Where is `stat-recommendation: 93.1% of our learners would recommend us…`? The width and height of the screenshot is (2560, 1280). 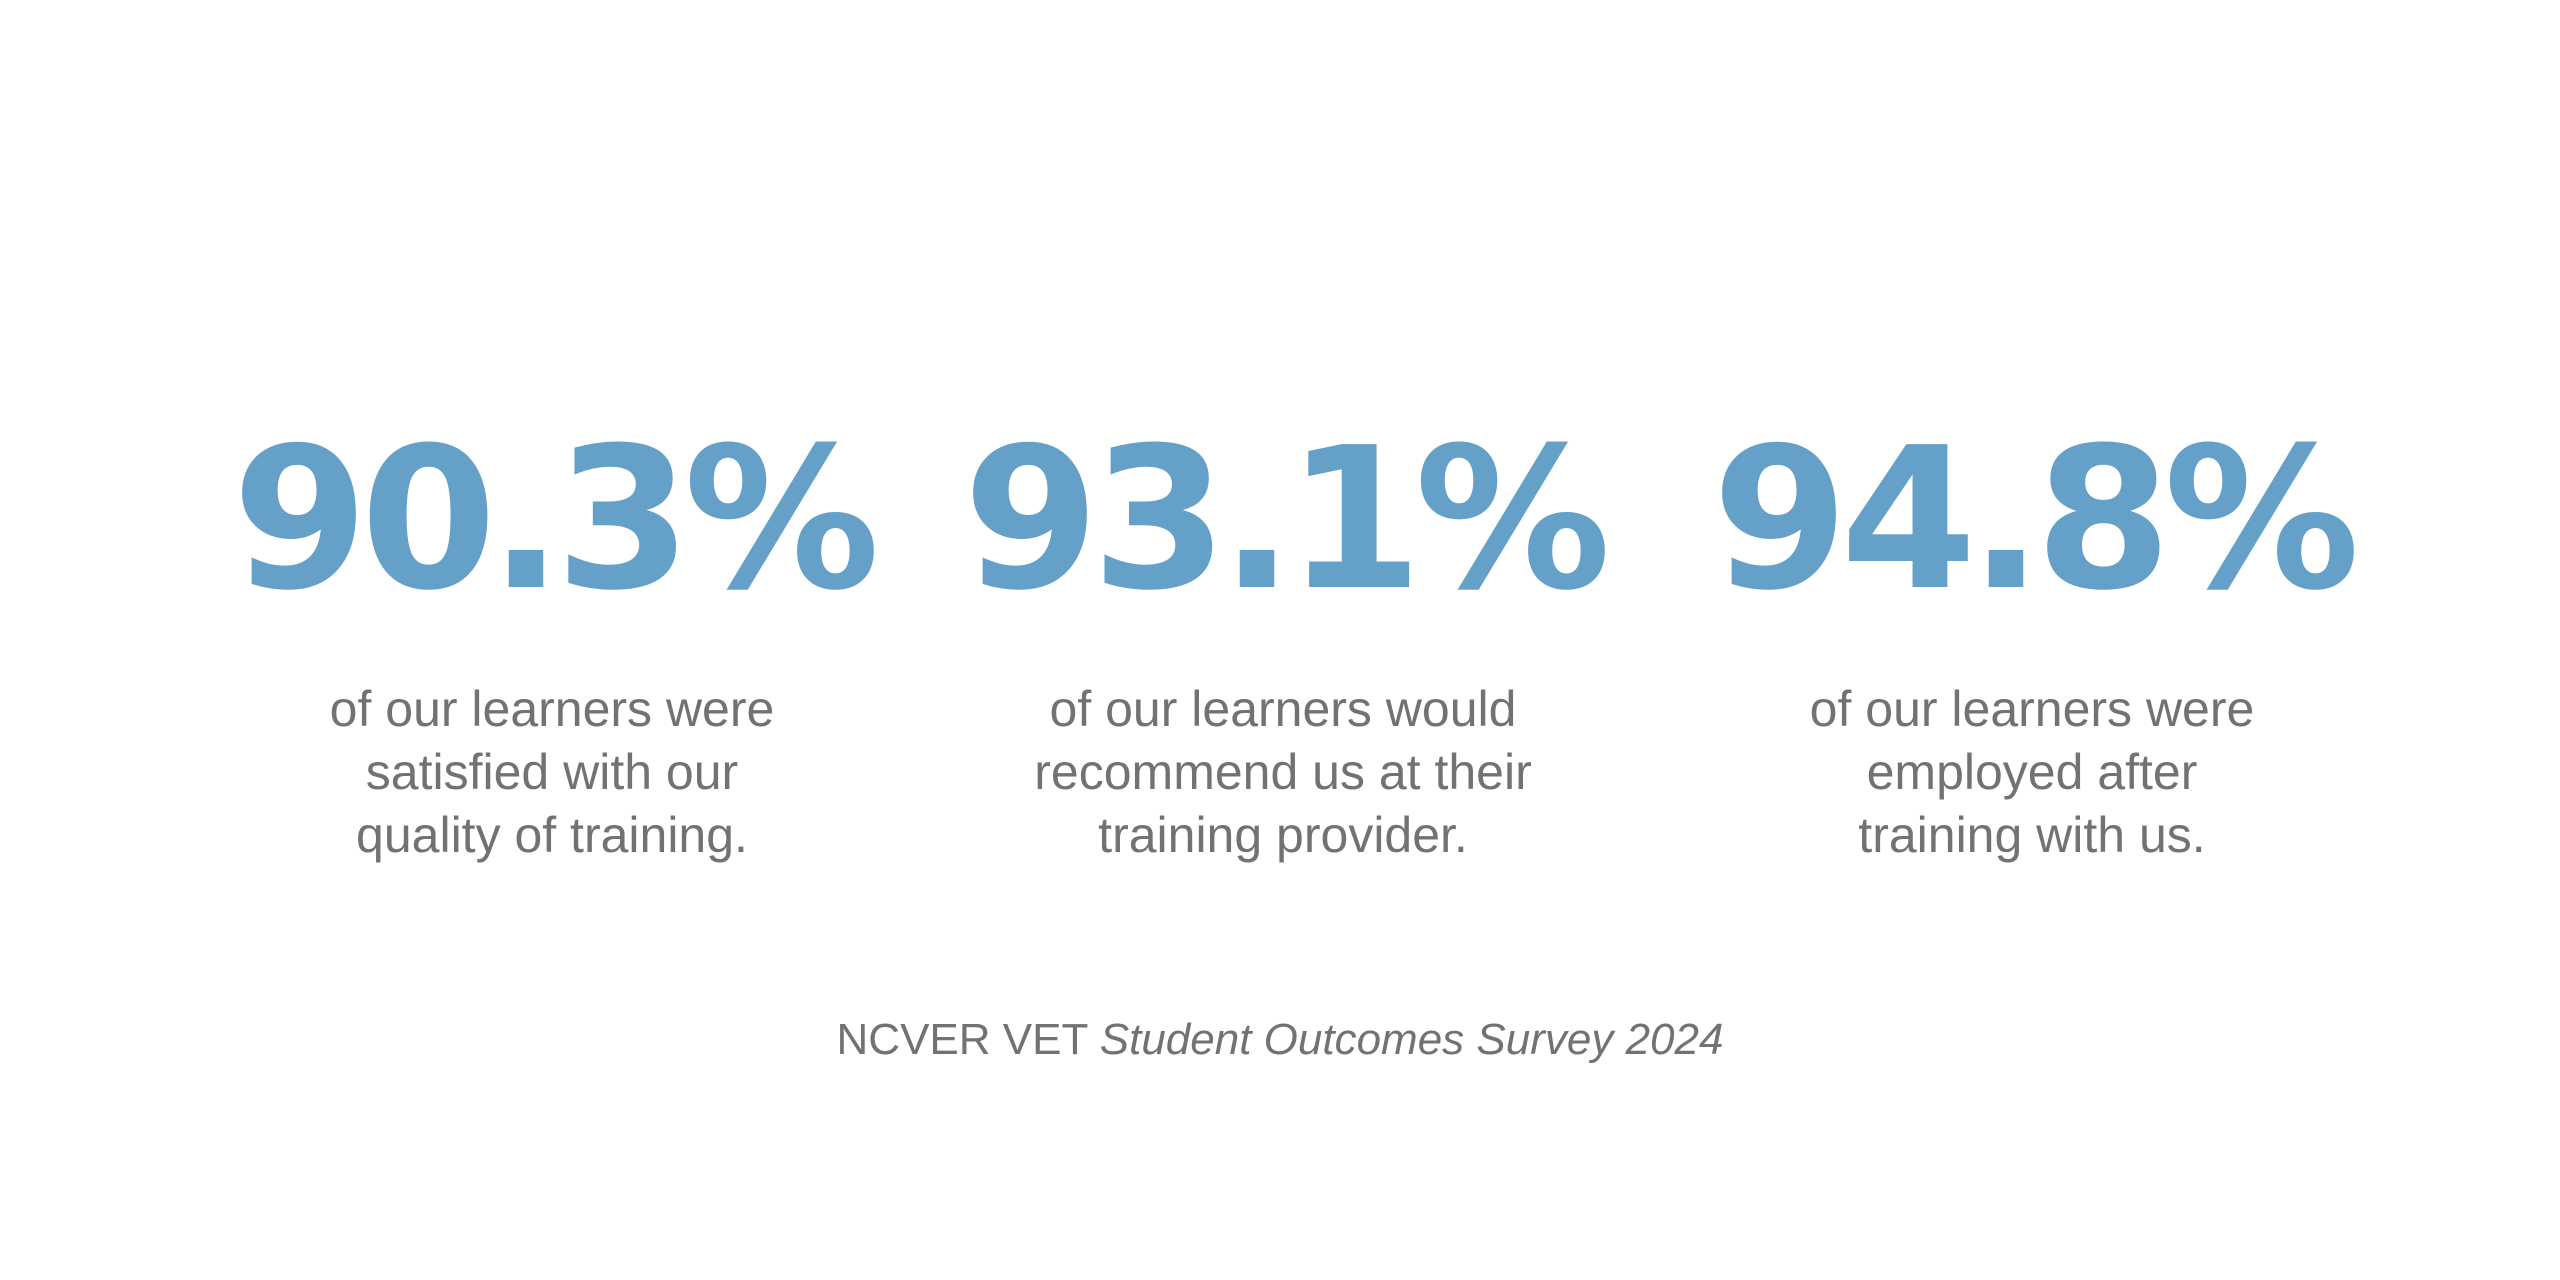 stat-recommendation: 93.1% of our learners would recommend us… is located at coordinates (1283, 643).